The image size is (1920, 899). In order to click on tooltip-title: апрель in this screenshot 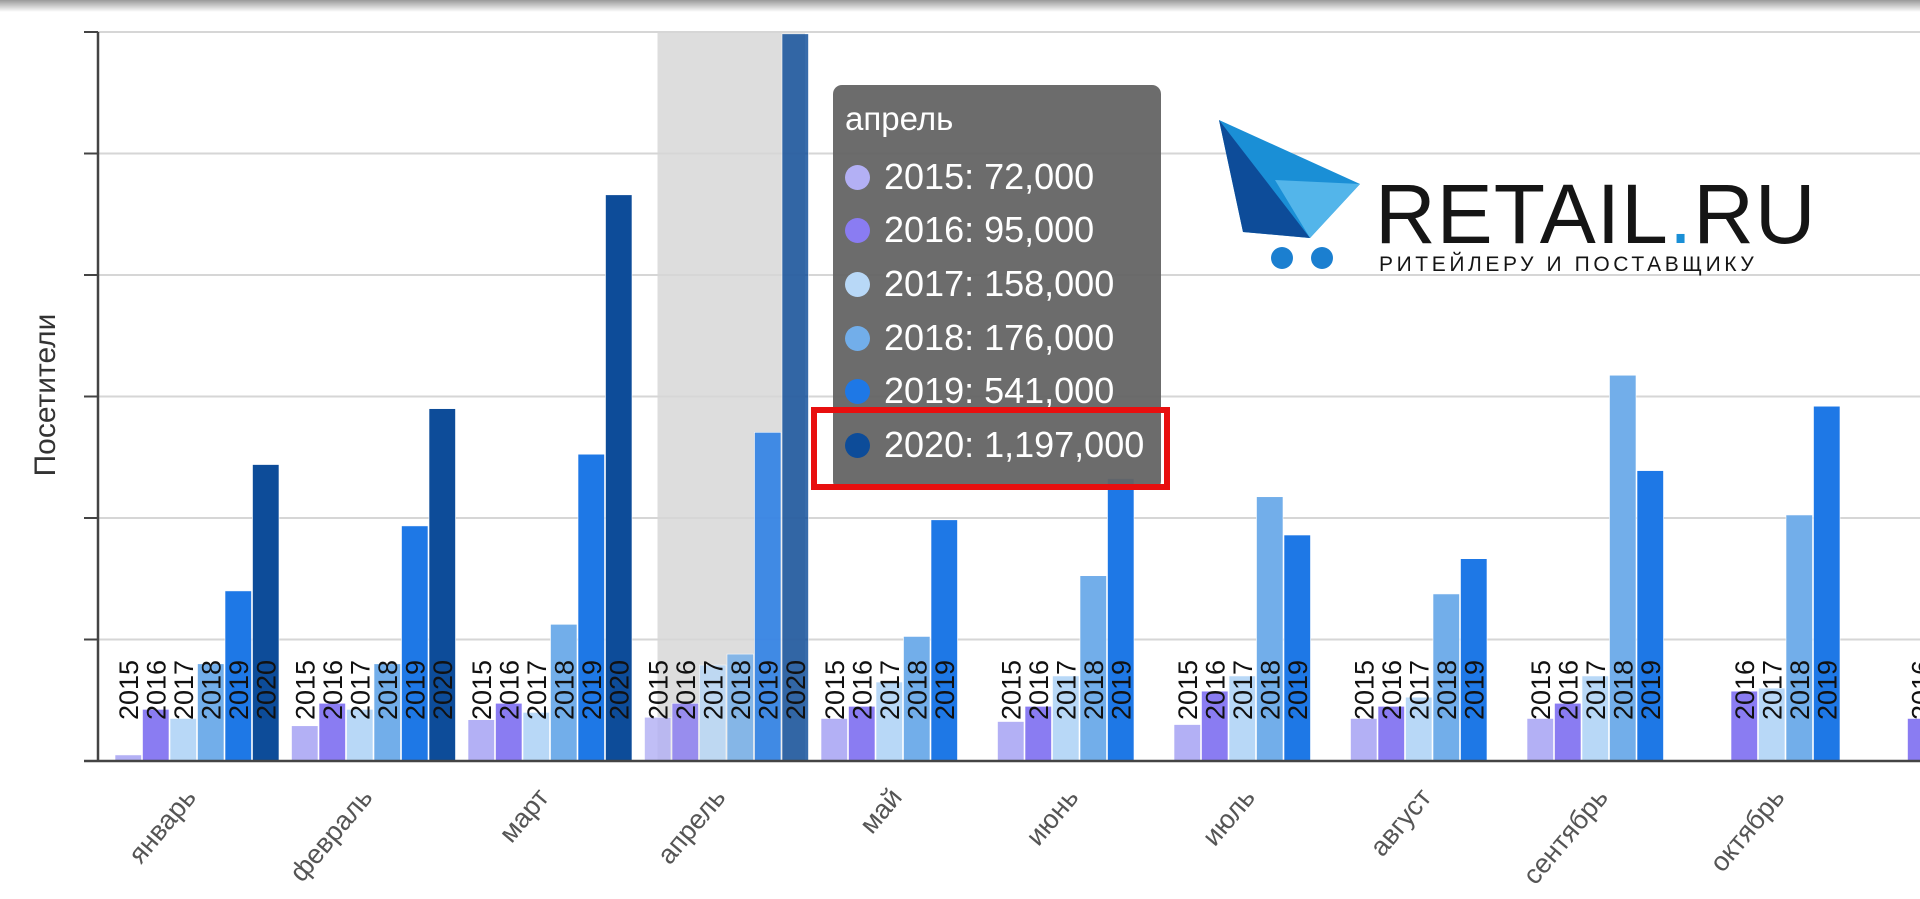, I will do `click(899, 118)`.